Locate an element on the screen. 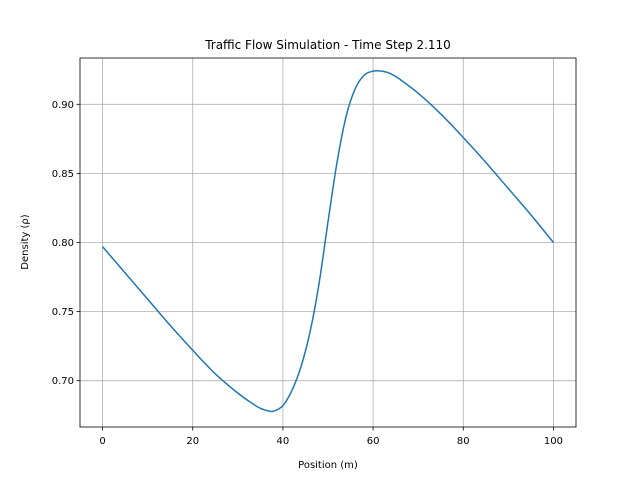 The image size is (640, 480). x-axis-label: Position (m) is located at coordinates (328, 465).